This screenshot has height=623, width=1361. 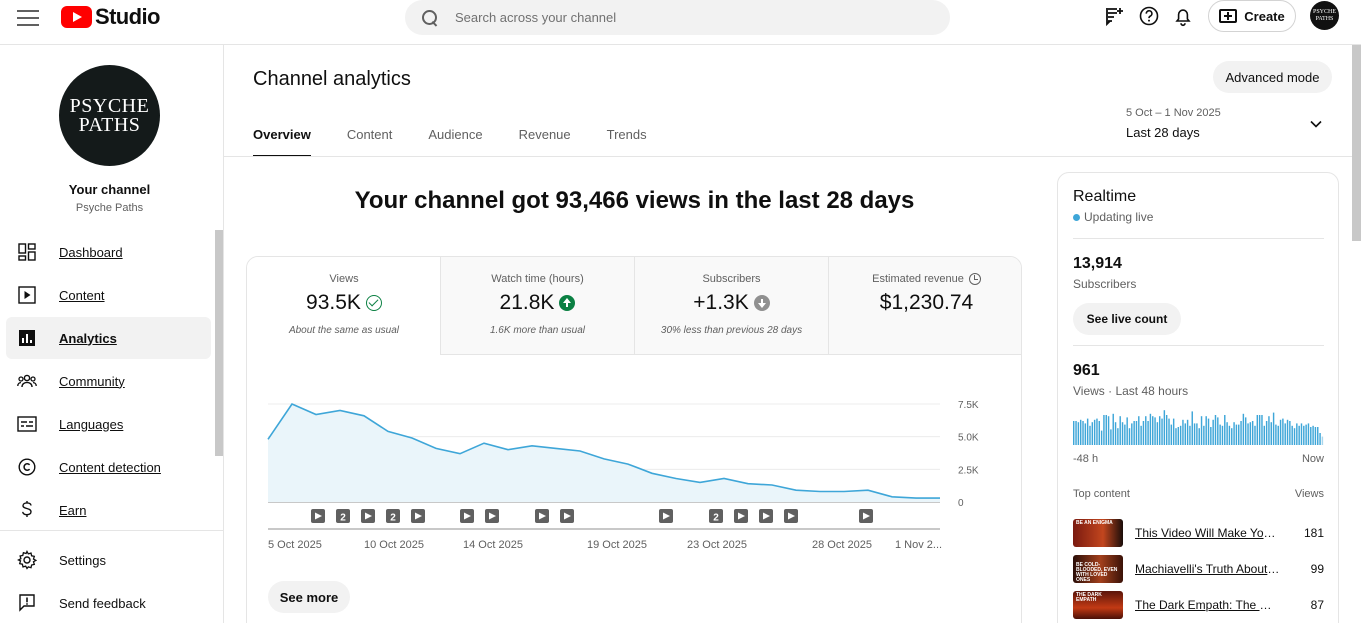 I want to click on sidebar-item-content: Content, so click(x=108, y=295).